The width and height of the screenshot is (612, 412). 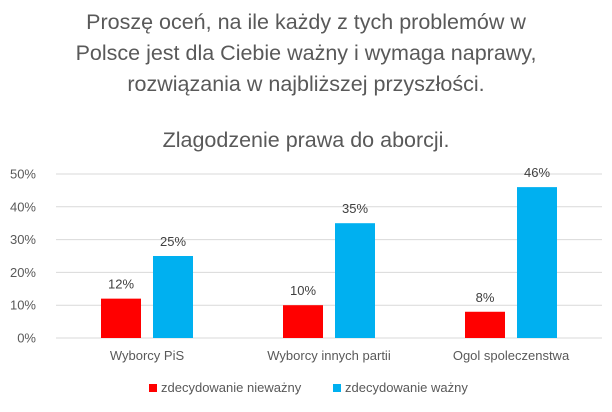 I want to click on chart-subtitle: Zlagodzenie prawa do aborcji., so click(x=306, y=140).